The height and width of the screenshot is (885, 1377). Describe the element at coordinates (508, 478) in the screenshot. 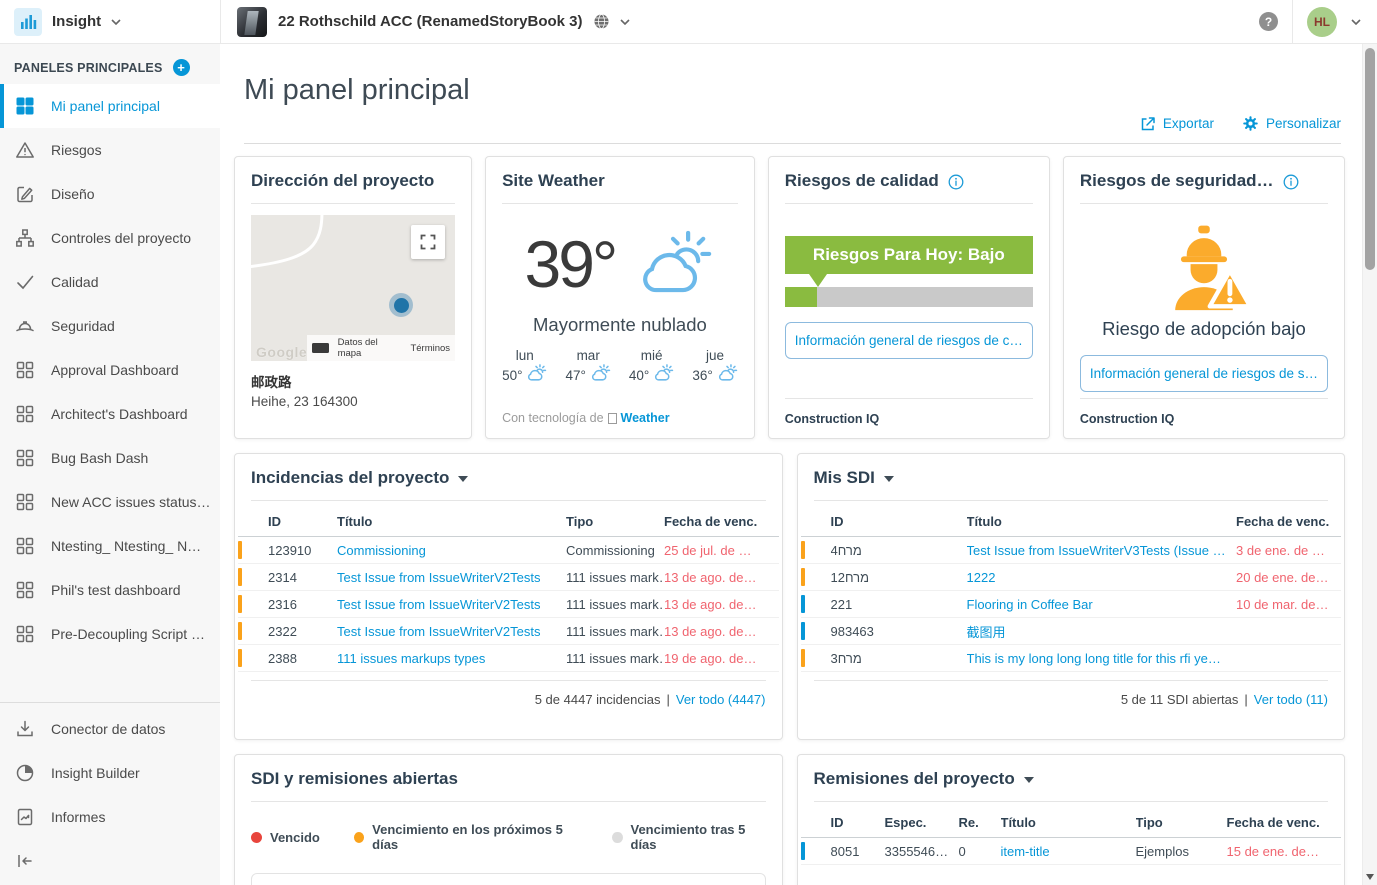

I see `card-title-dropdown: Incidencias del proyecto` at that location.